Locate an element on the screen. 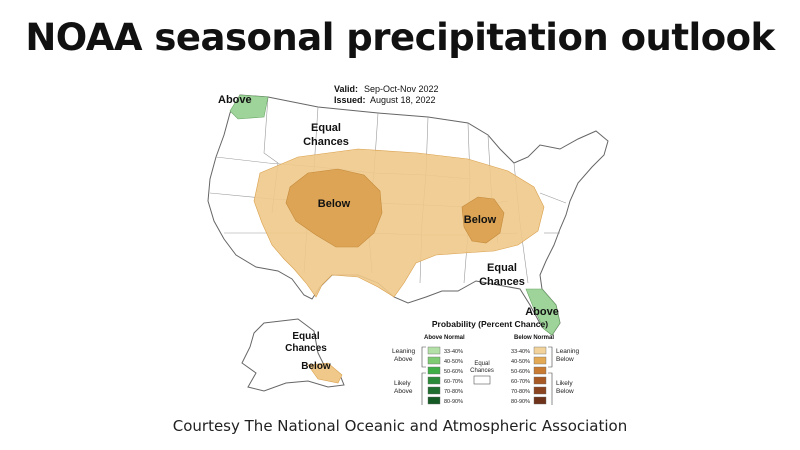 The image size is (800, 450). legend-below-leaning-2: Below is located at coordinates (565, 359).